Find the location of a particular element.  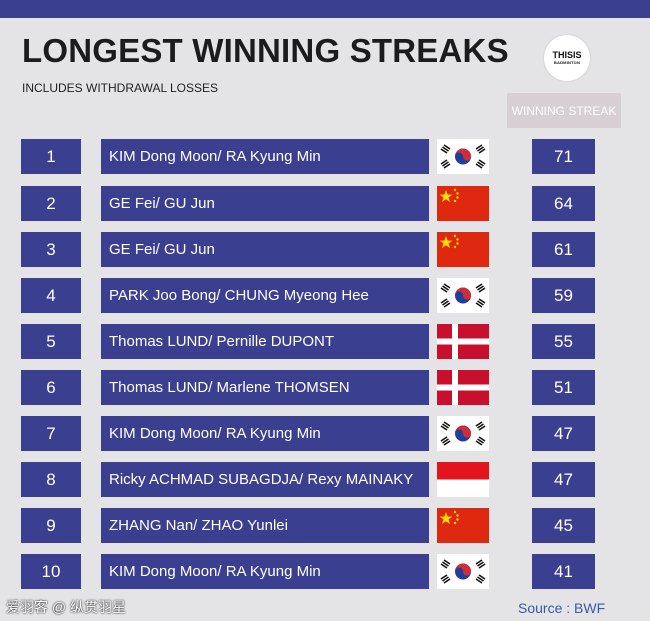

table-row: 6 Thomas LUND/ Marlene THOMSEN 51 is located at coordinates (325, 387).